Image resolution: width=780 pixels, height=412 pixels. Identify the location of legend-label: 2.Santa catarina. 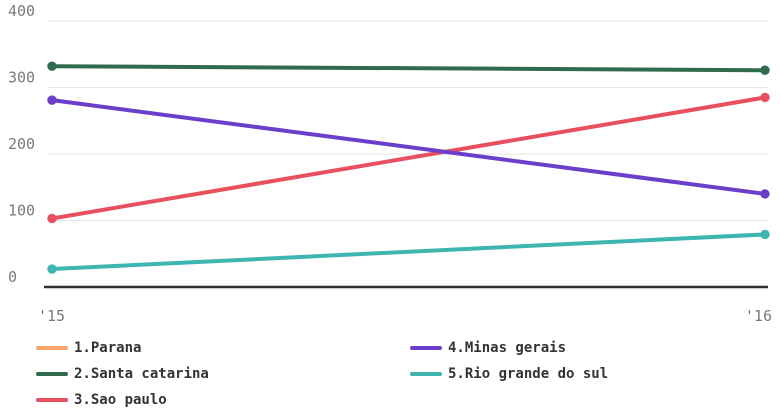
(141, 374).